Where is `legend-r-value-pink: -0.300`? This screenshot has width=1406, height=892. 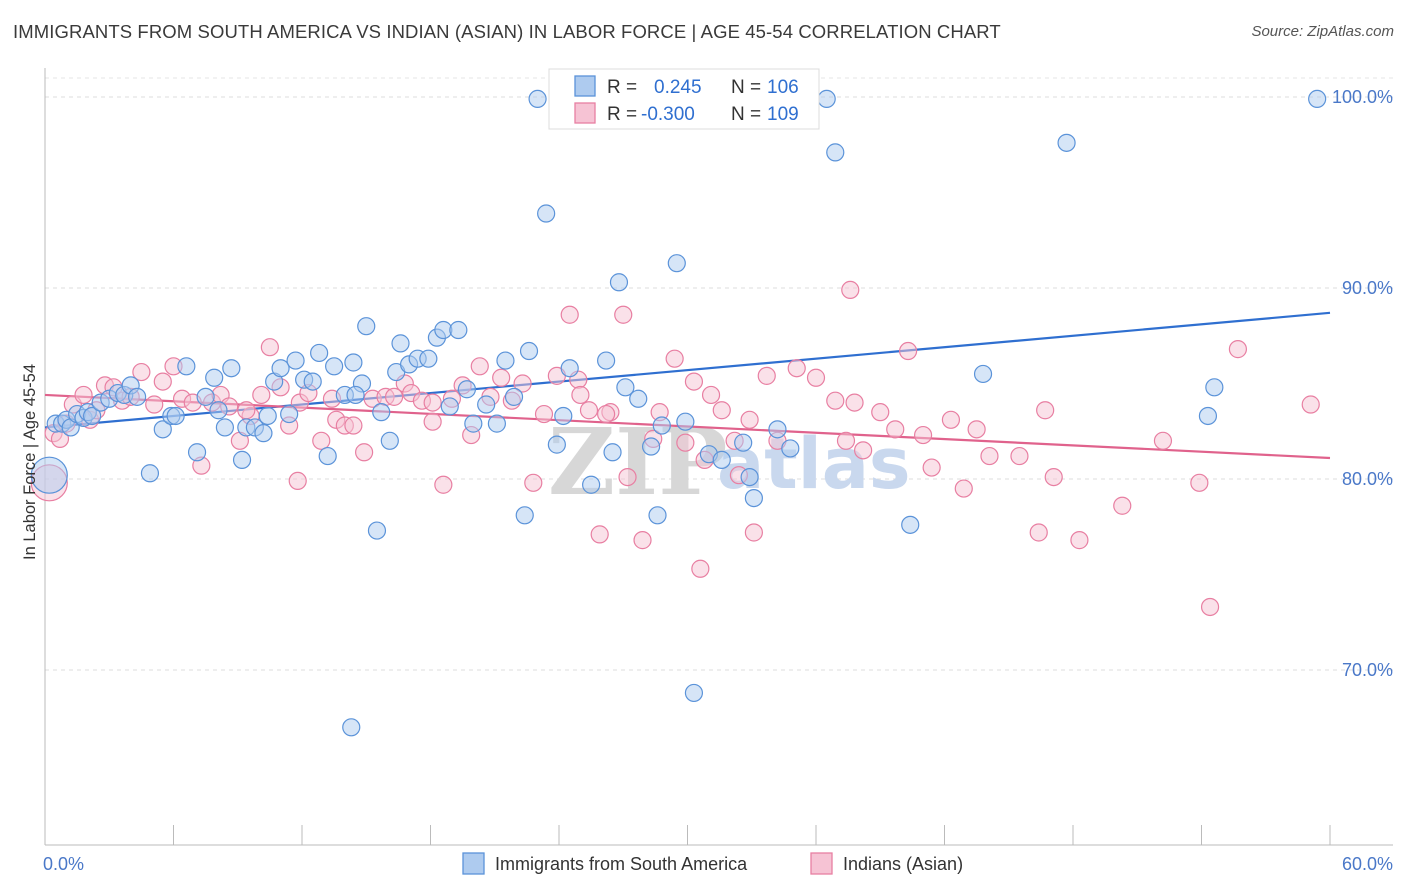 legend-r-value-pink: -0.300 is located at coordinates (668, 114).